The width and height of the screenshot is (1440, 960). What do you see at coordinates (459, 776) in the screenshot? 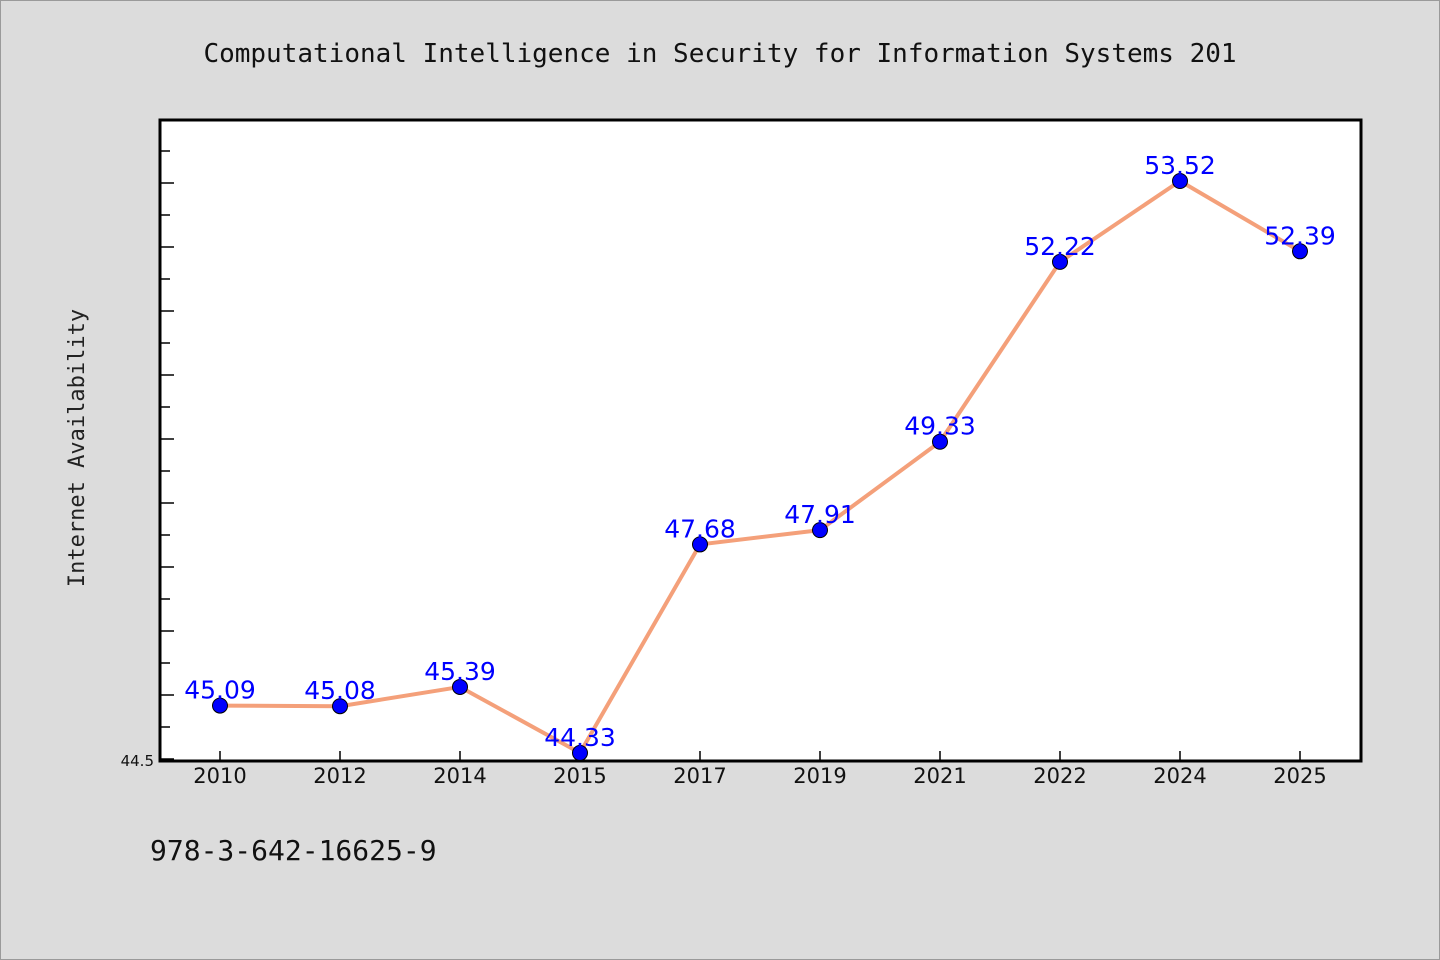
I see `x-tick-label: 2014` at bounding box center [459, 776].